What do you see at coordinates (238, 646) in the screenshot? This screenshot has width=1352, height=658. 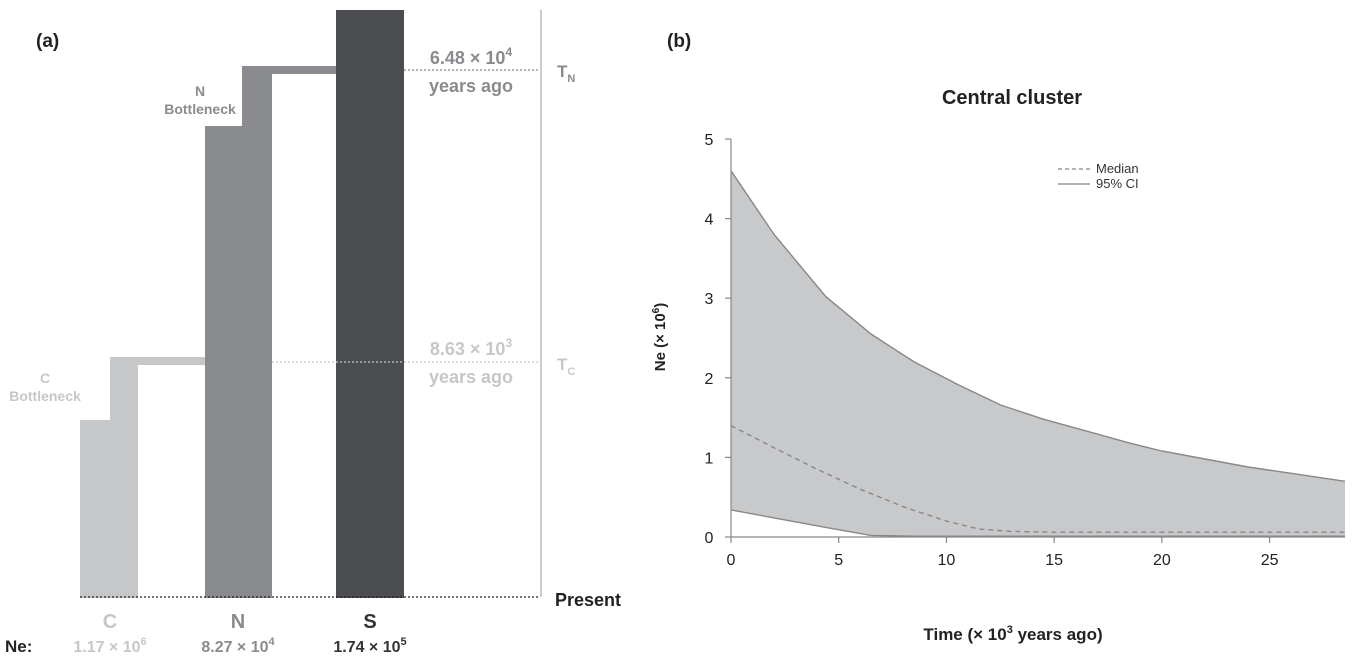 I see `population-n-ne: 8.27 × 10⁴` at bounding box center [238, 646].